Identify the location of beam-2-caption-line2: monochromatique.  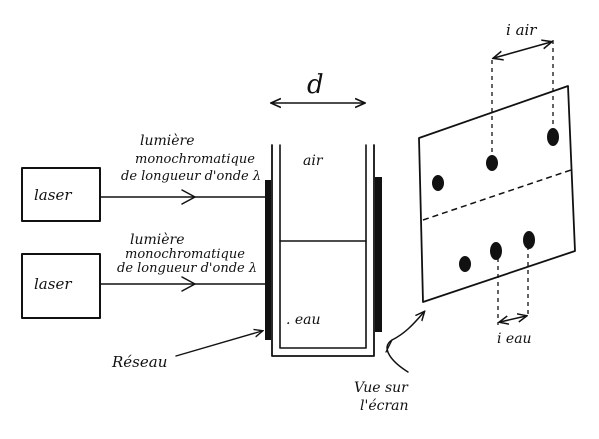
(185, 254).